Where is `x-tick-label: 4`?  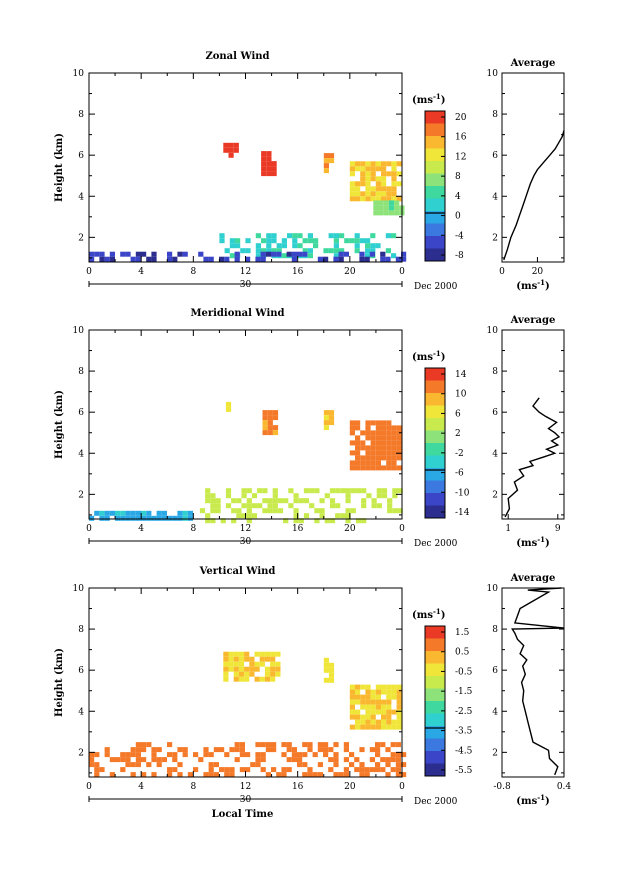
x-tick-label: 4 is located at coordinates (141, 529).